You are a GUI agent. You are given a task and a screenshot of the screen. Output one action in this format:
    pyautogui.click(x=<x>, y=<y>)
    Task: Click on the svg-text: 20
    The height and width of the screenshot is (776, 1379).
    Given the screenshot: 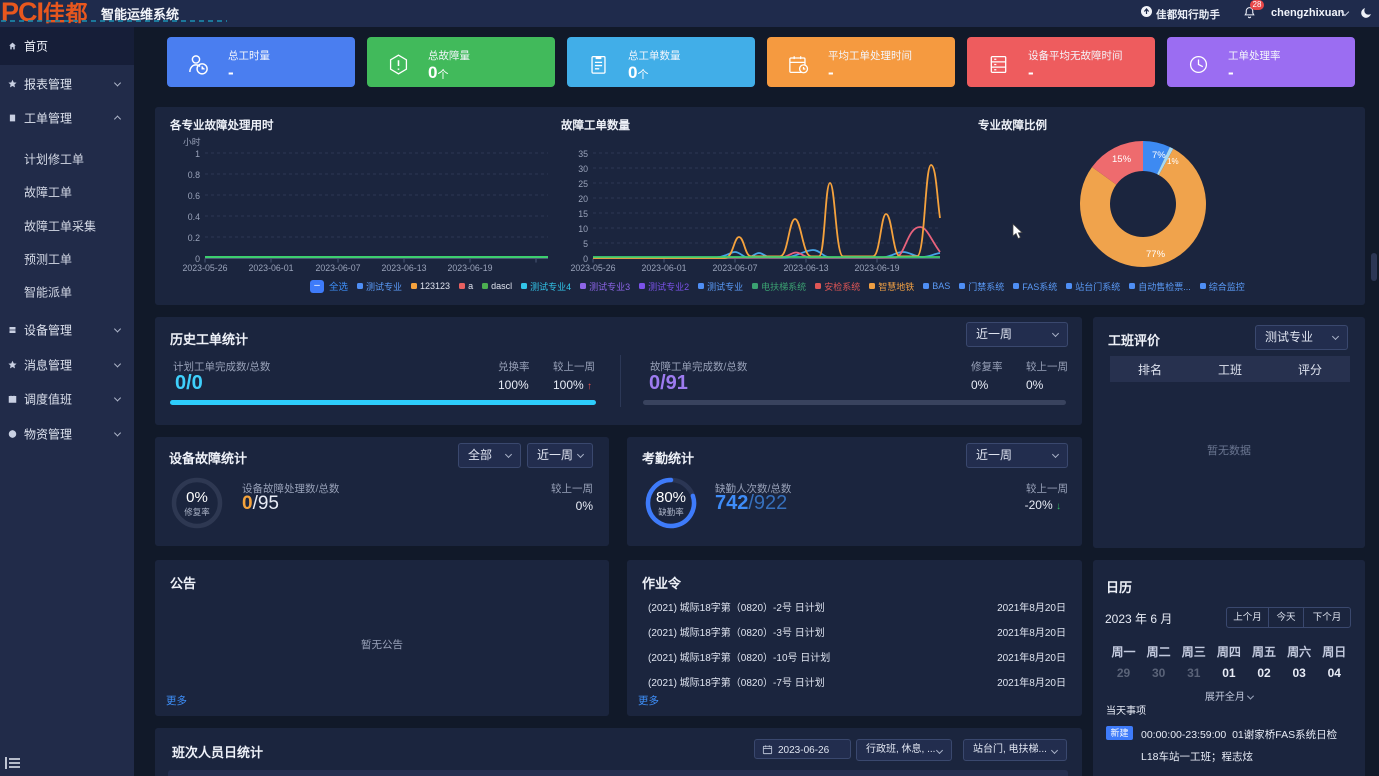 What is the action you would take?
    pyautogui.click(x=583, y=199)
    